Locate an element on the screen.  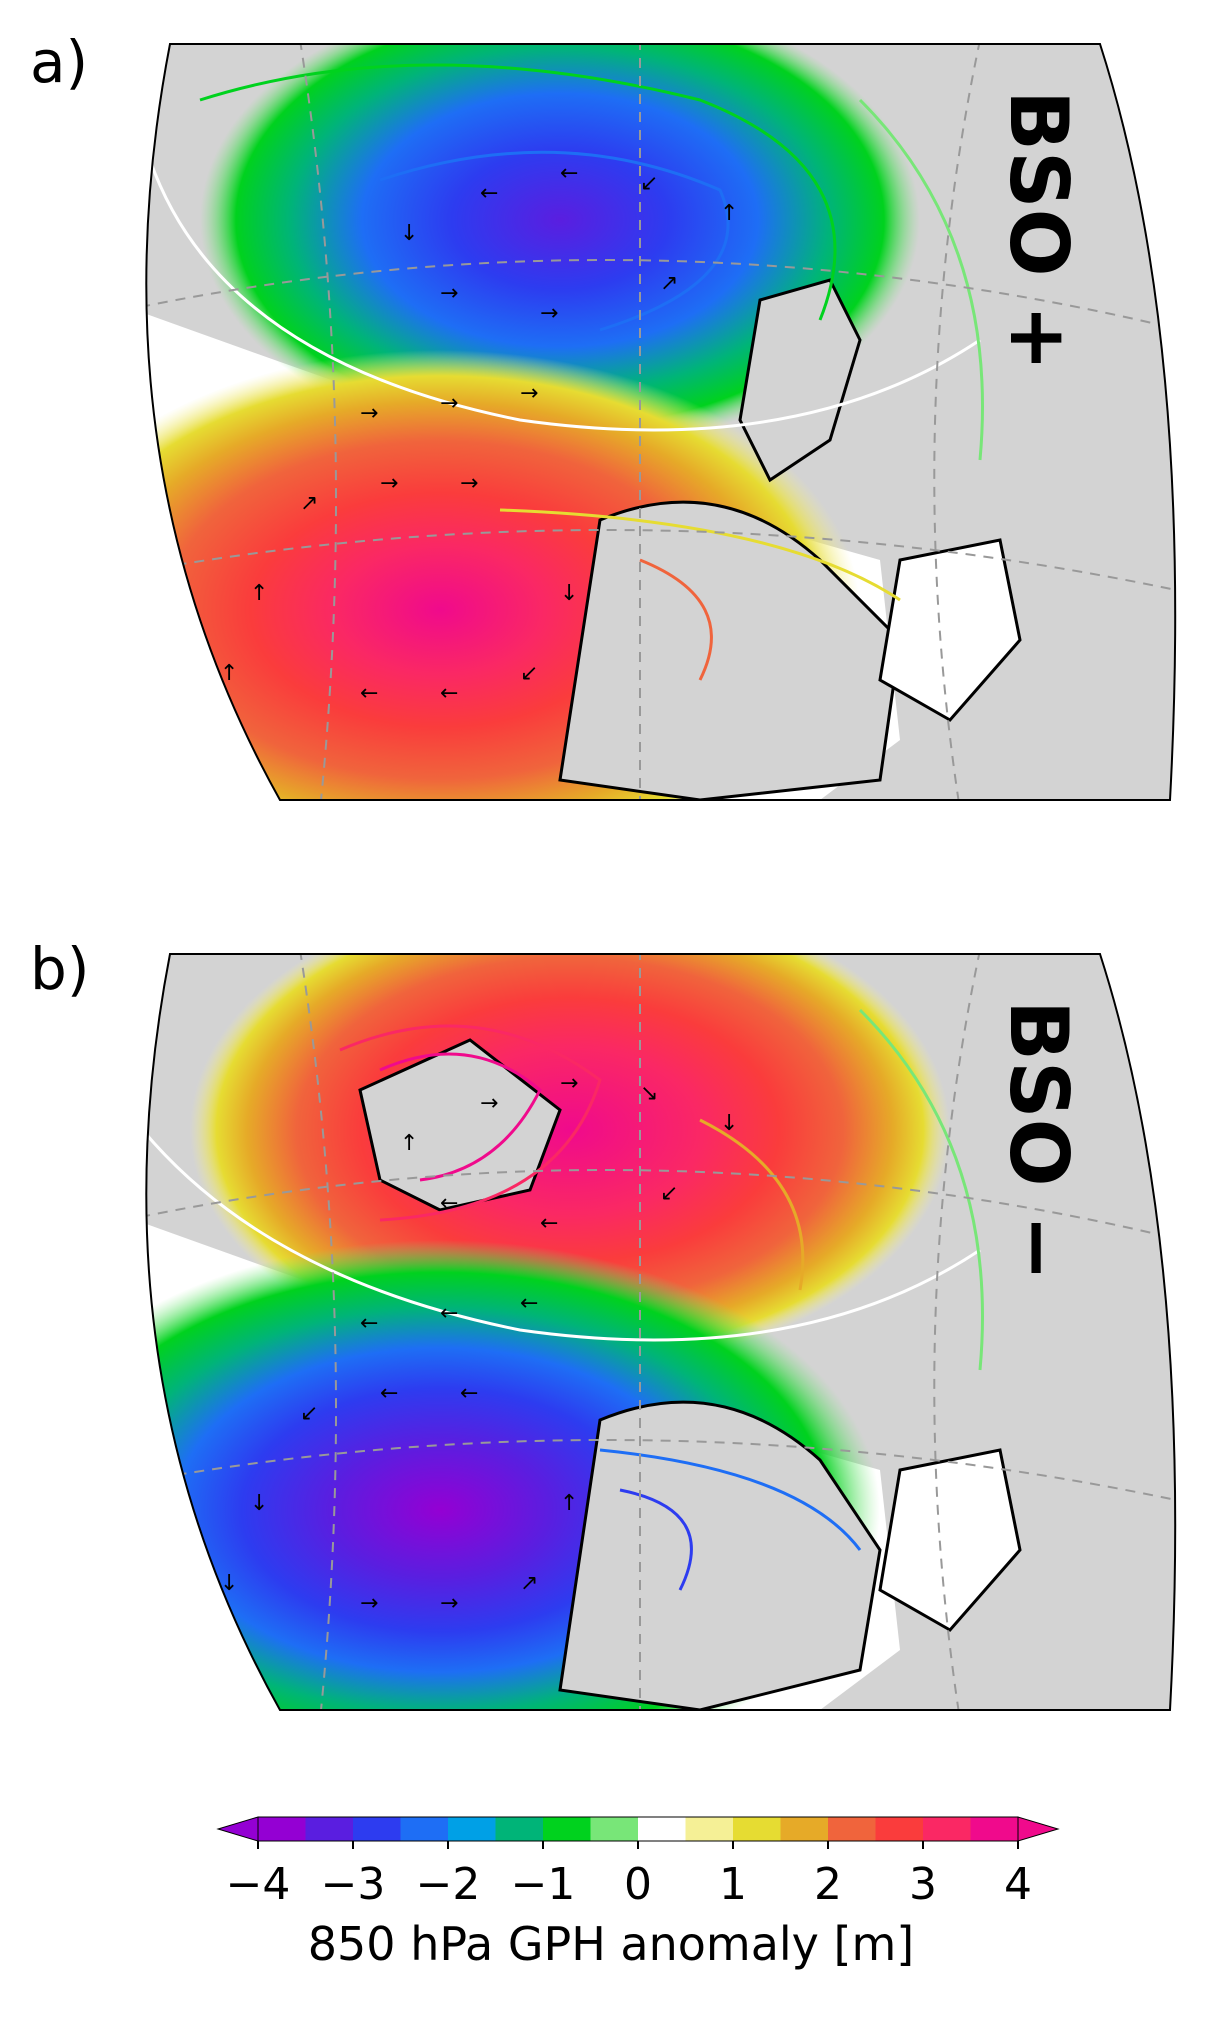
wind-vectors: ← ← ← ↙ ← ← ↓ ↑ → → ↗ ↓ → → ↘ ← ← ↙ ↓ ↑ is located at coordinates (479, 1343).